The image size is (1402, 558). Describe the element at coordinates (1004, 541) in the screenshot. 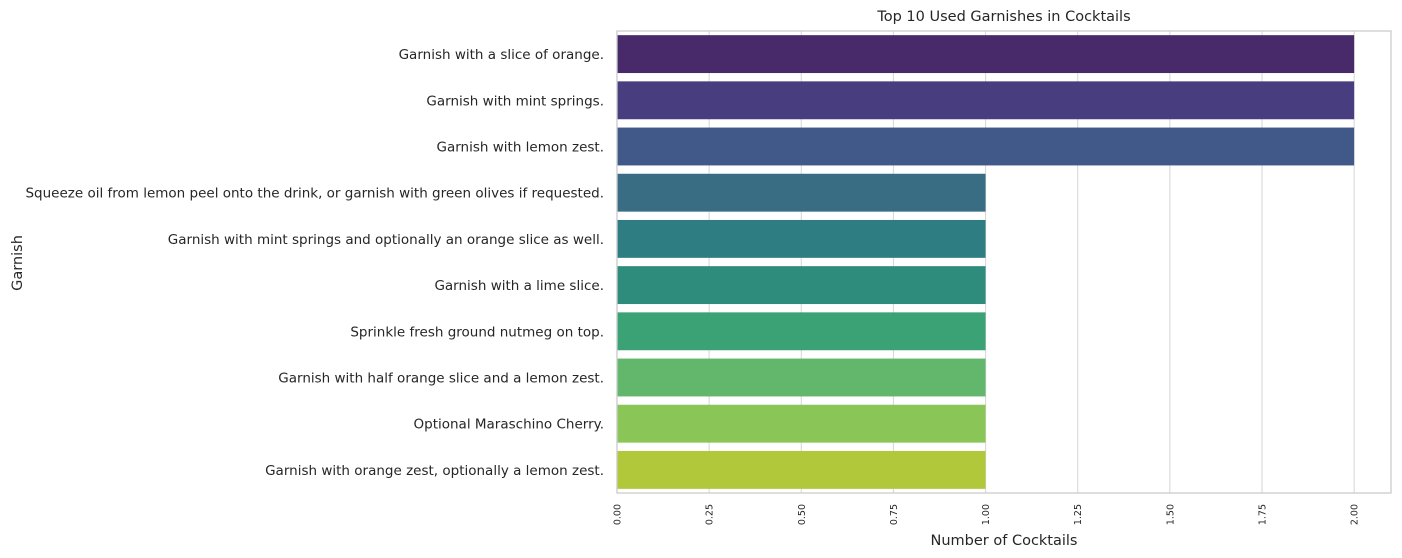

I see `x-axis-label: Number of Cocktails` at that location.